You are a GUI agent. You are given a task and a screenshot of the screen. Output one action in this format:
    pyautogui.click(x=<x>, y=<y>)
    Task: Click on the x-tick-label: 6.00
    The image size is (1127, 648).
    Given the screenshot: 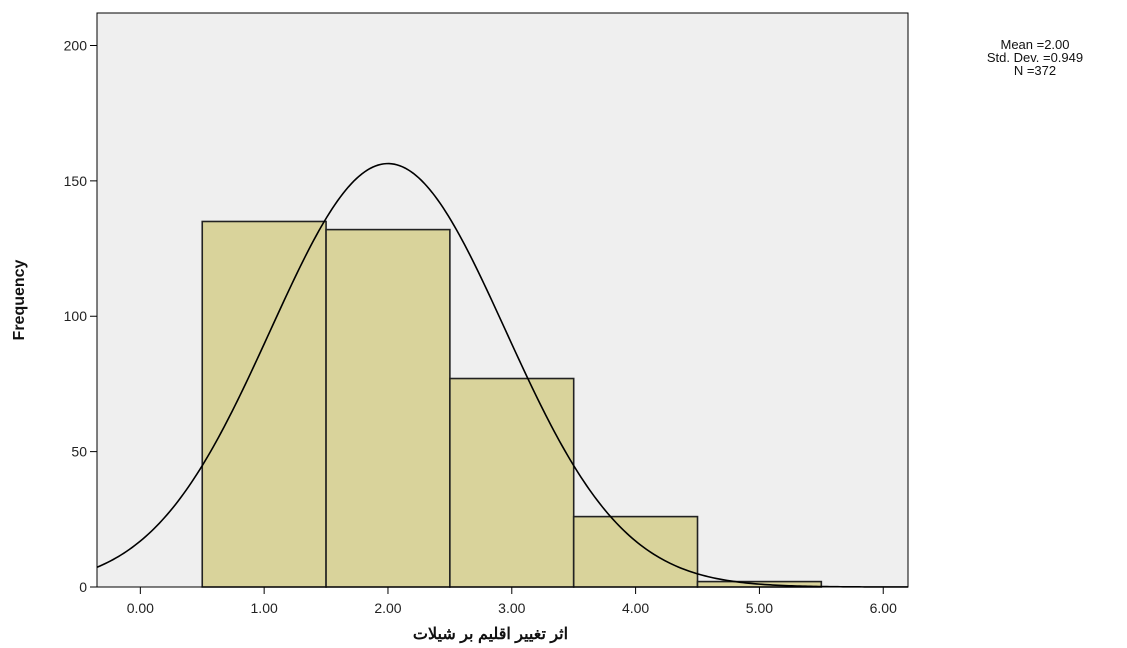 What is the action you would take?
    pyautogui.click(x=883, y=608)
    